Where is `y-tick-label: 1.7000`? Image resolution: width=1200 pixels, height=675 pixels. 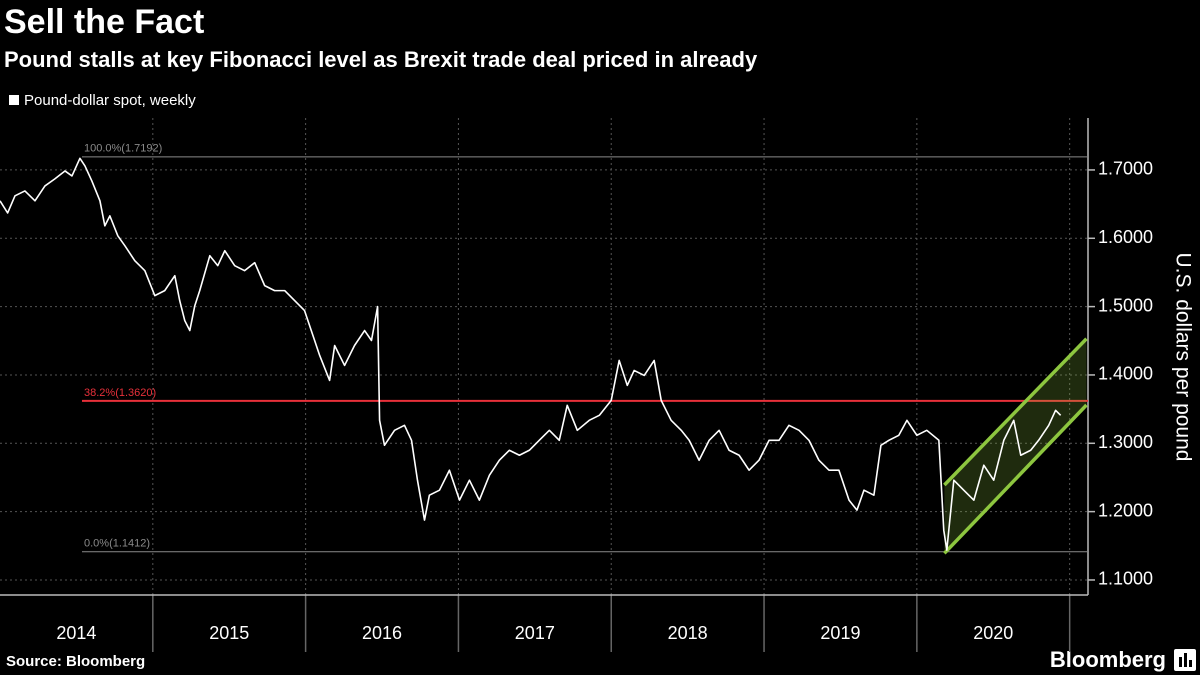 y-tick-label: 1.7000 is located at coordinates (1125, 169).